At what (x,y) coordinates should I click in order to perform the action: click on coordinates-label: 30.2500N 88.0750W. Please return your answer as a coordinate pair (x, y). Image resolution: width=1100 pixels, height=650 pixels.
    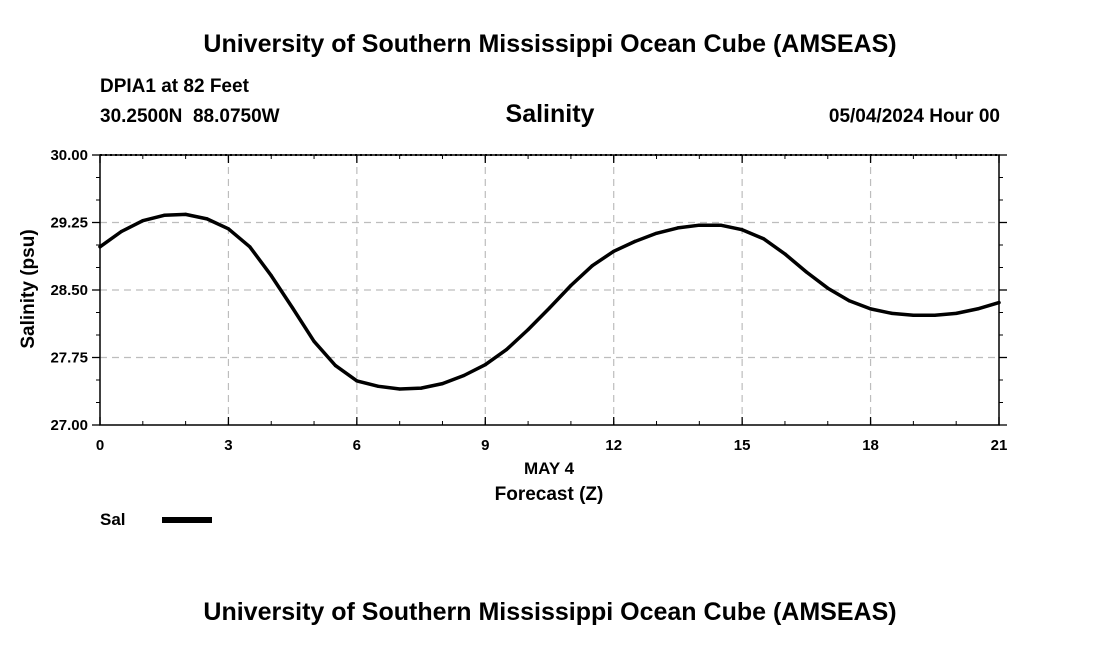
    Looking at the image, I should click on (190, 116).